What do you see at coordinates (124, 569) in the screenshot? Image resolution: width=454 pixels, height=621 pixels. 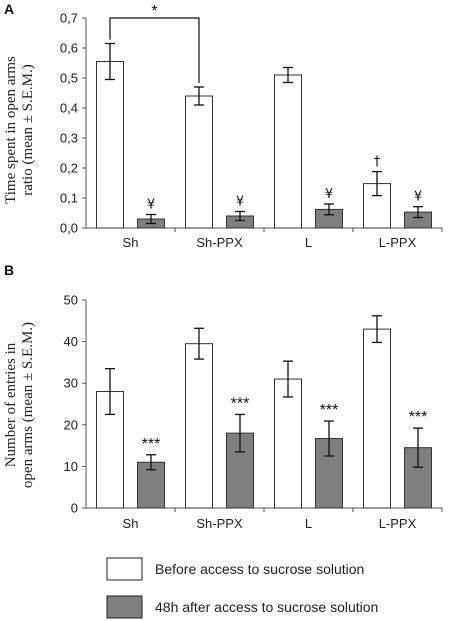 I see `legend-swatch-before` at bounding box center [124, 569].